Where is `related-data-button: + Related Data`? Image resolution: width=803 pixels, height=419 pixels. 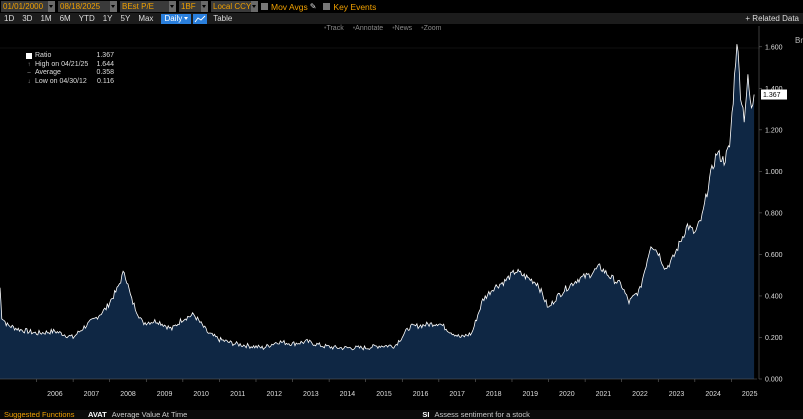
related-data-button: + Related Data is located at coordinates (772, 18).